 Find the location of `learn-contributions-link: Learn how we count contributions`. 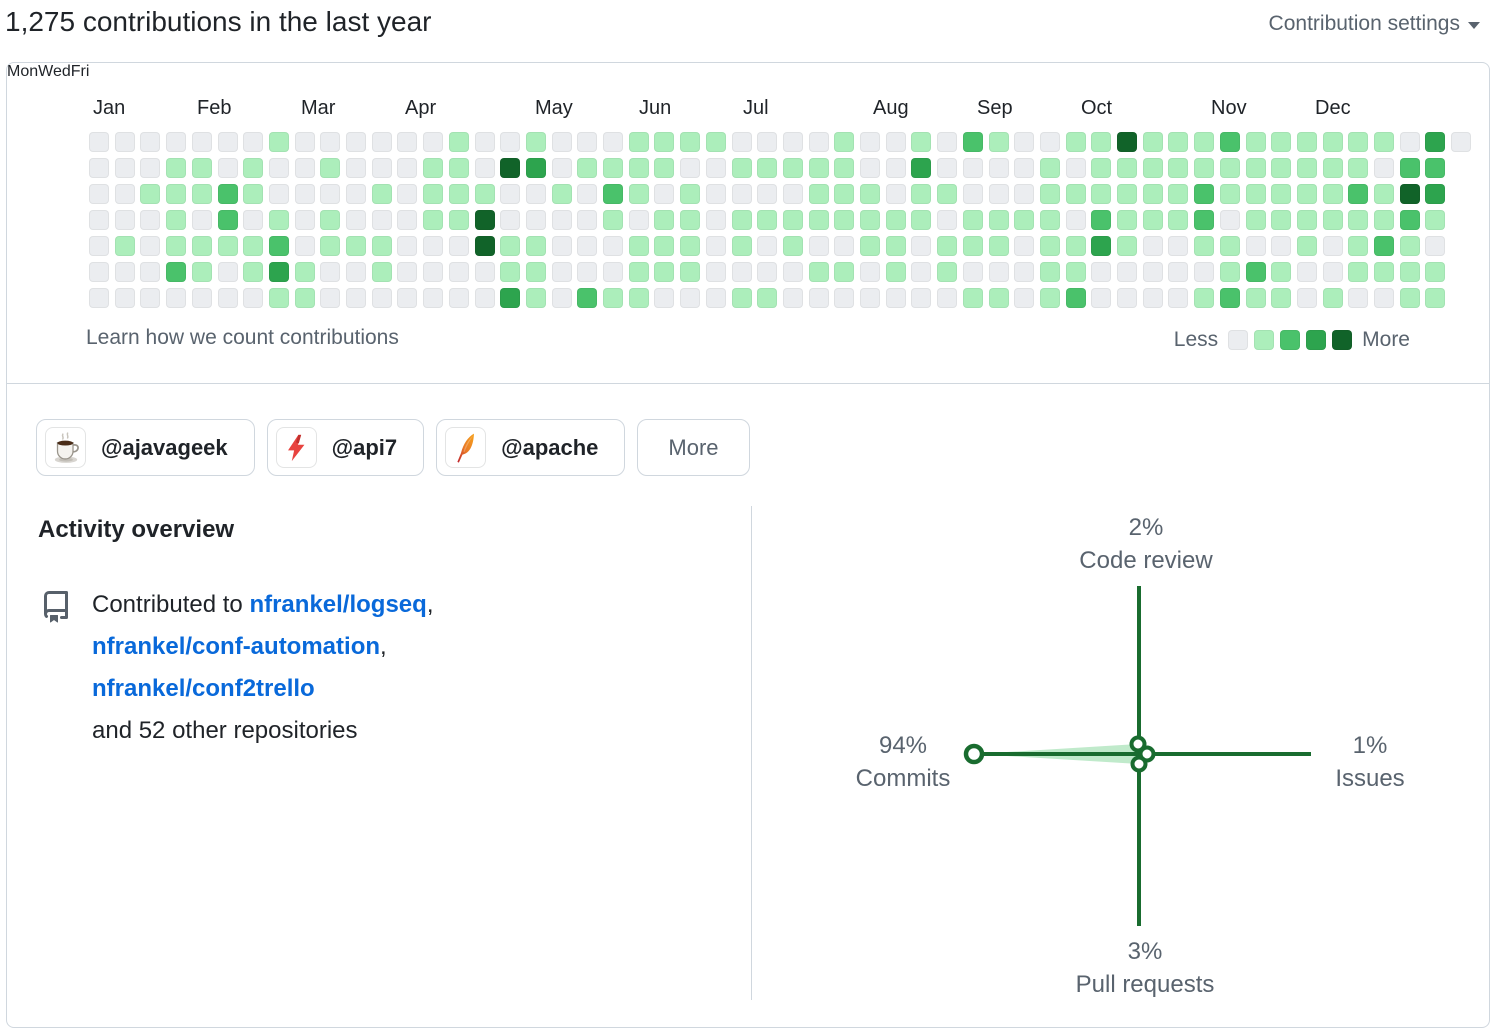

learn-contributions-link: Learn how we count contributions is located at coordinates (242, 337).